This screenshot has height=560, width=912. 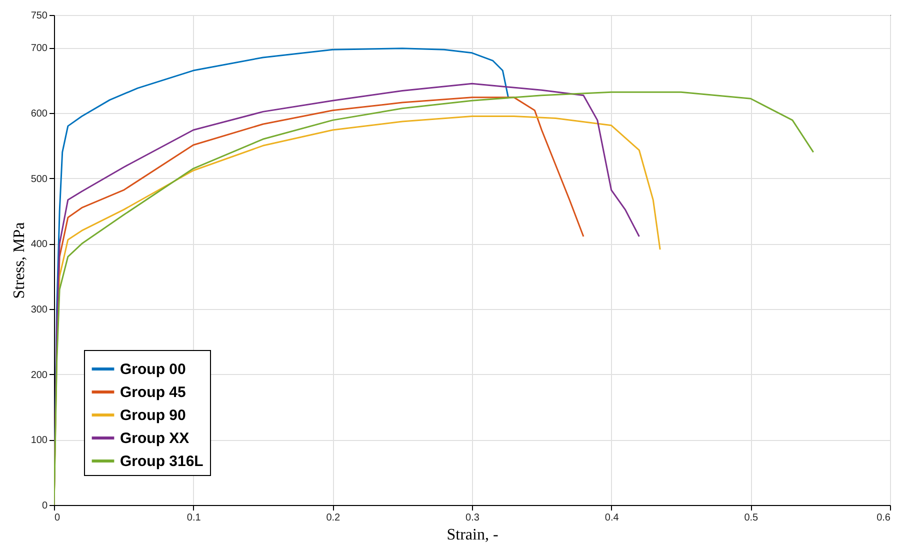 I want to click on x-tick-label: 0.4, so click(x=612, y=518).